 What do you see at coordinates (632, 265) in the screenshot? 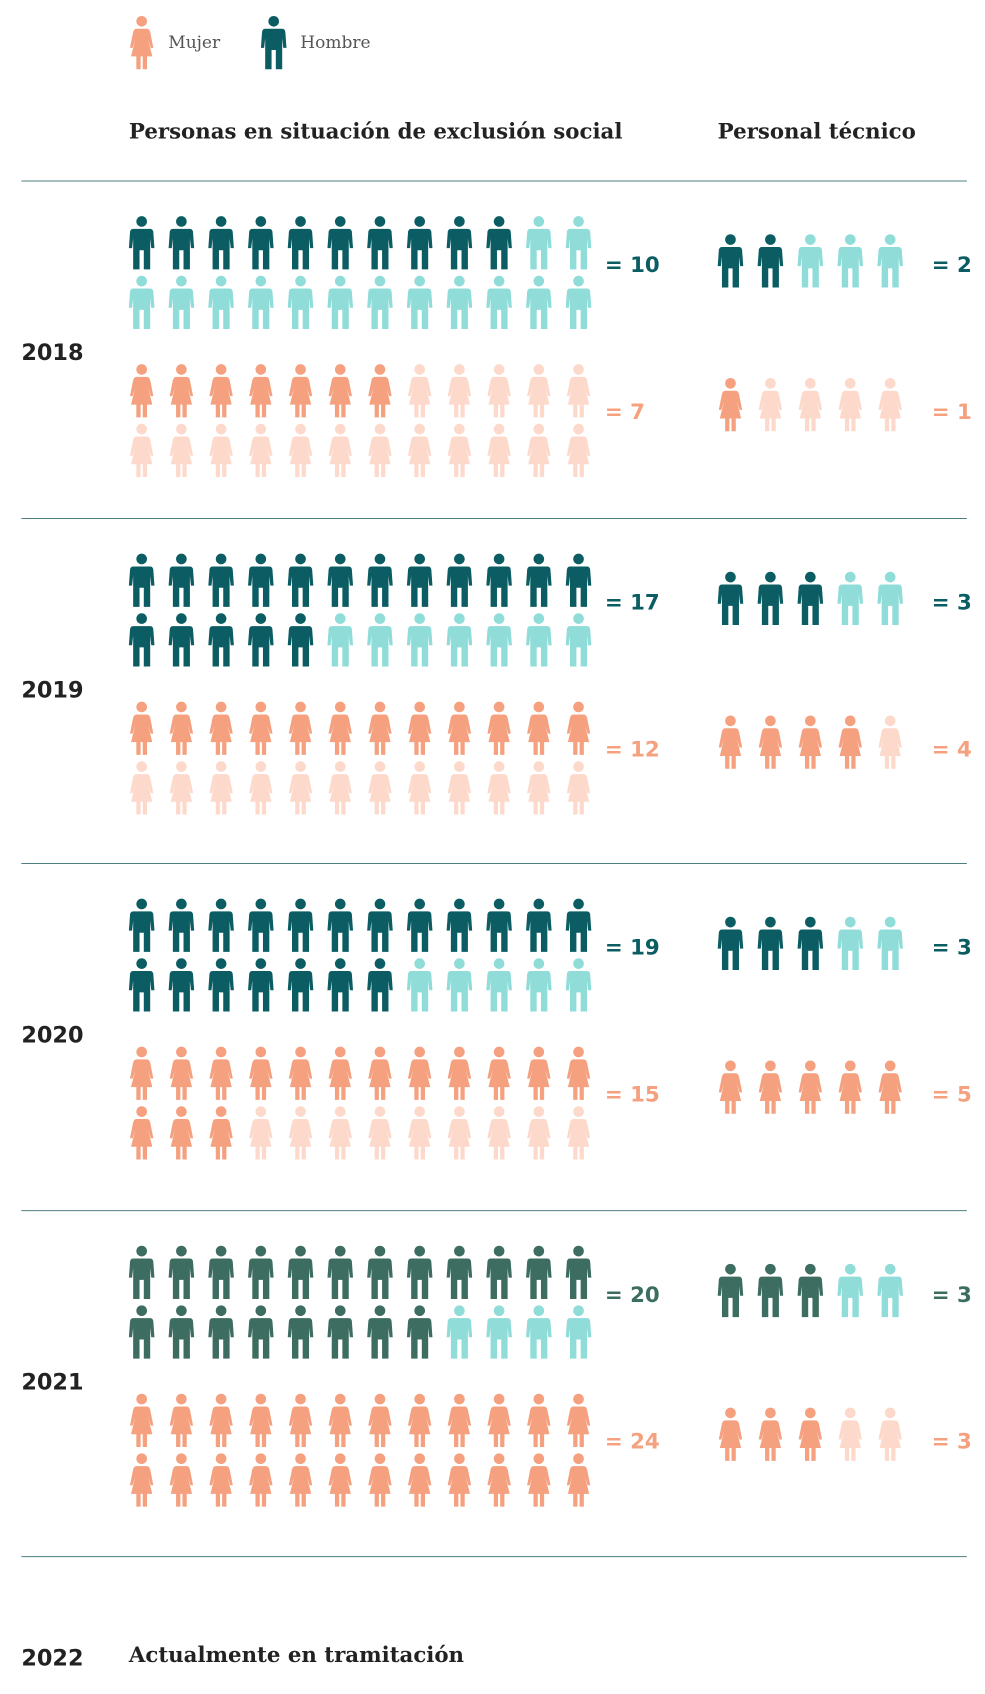
I see `value-label: = 10` at bounding box center [632, 265].